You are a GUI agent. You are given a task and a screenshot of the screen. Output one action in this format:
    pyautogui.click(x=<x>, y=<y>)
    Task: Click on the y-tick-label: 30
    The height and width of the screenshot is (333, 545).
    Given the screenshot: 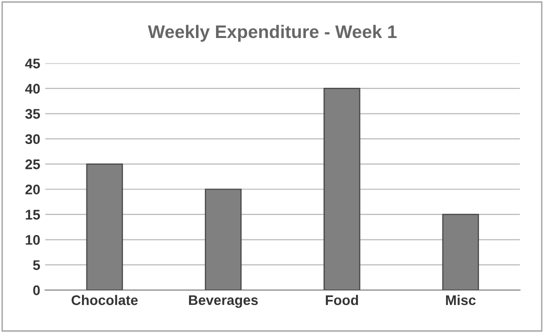 What is the action you would take?
    pyautogui.click(x=32, y=139)
    